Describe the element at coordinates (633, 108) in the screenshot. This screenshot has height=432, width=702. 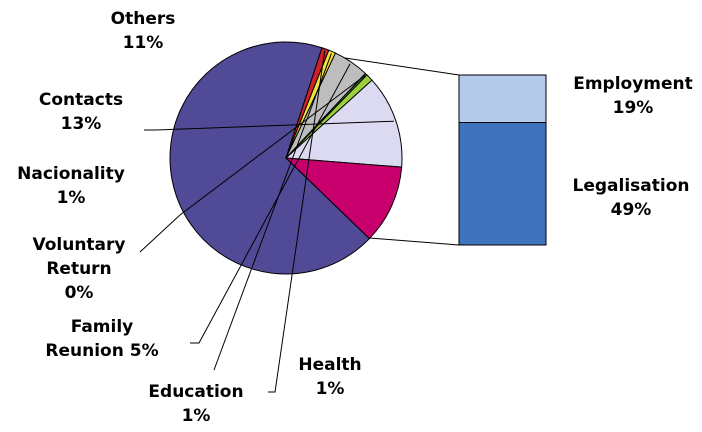
I see `data-label-employment-line: 19%` at that location.